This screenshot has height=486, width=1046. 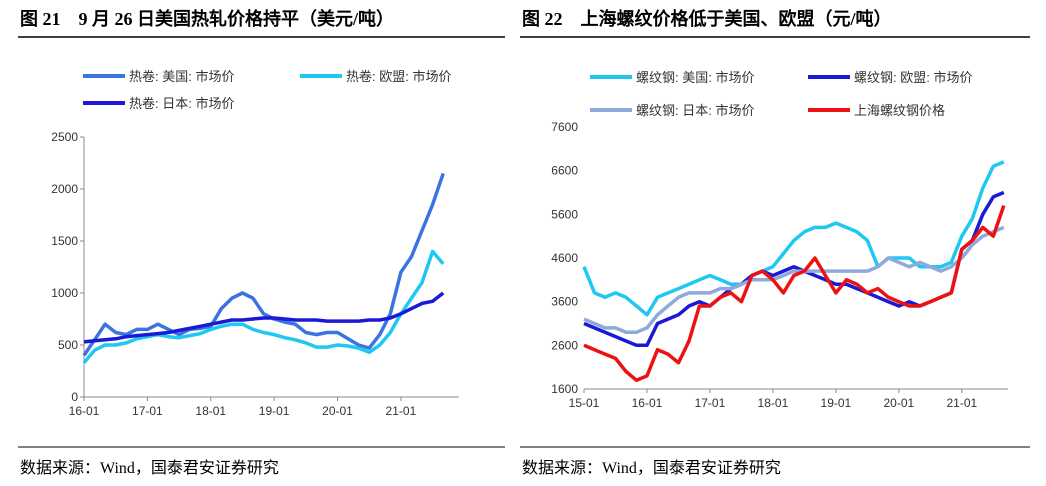 I want to click on y-tick-label: 500, so click(x=68, y=345).